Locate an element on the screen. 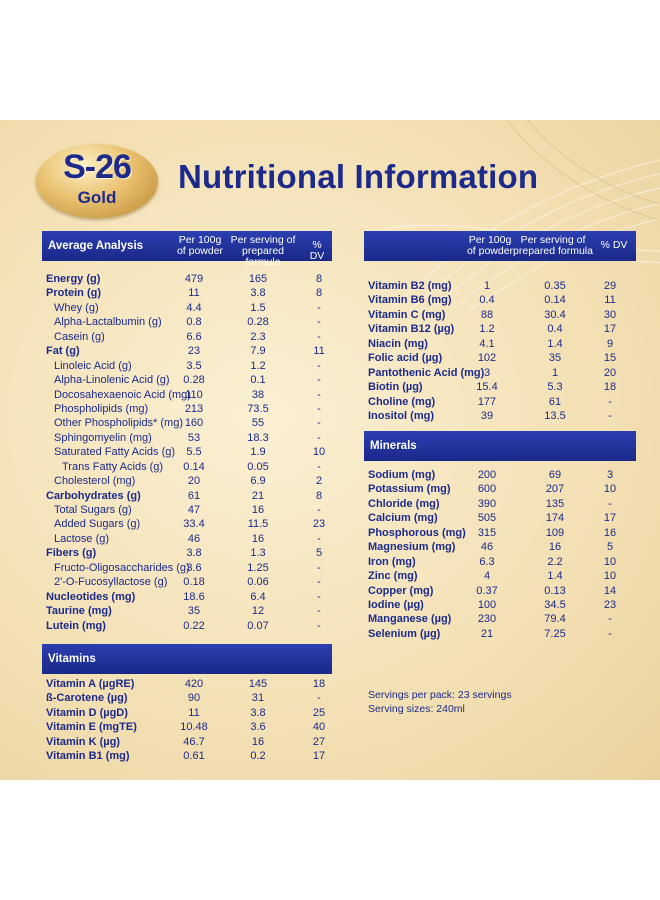  nutrient-label: Phospholipids (mg) is located at coordinates (101, 408).